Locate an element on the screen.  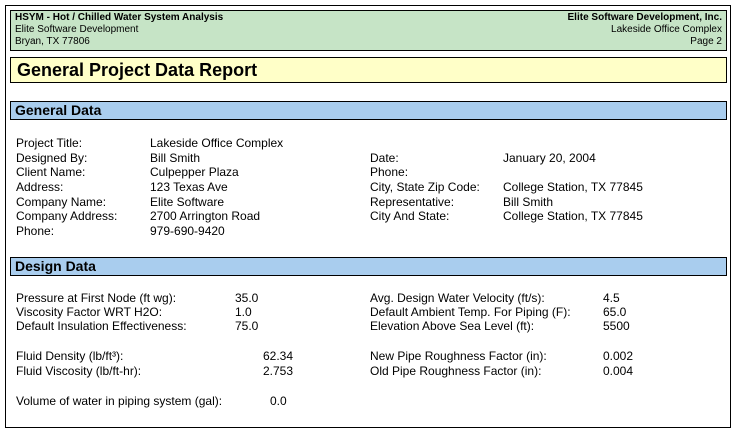
design-value: 5500 is located at coordinates (616, 326).